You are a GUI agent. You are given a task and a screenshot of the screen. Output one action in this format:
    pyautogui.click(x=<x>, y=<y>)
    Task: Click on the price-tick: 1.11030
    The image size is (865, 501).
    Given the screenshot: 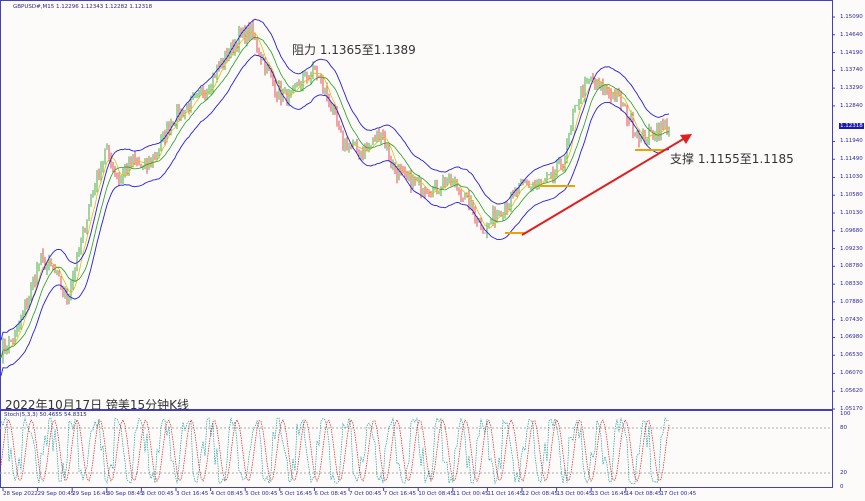 What is the action you would take?
    pyautogui.click(x=851, y=177)
    